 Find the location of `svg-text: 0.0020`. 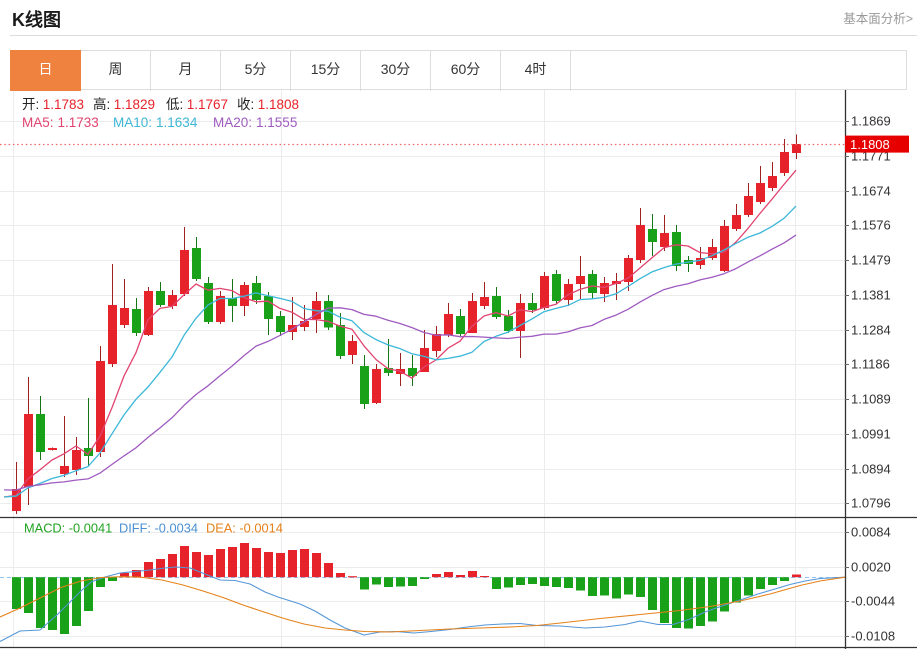

svg-text: 0.0020 is located at coordinates (871, 567).